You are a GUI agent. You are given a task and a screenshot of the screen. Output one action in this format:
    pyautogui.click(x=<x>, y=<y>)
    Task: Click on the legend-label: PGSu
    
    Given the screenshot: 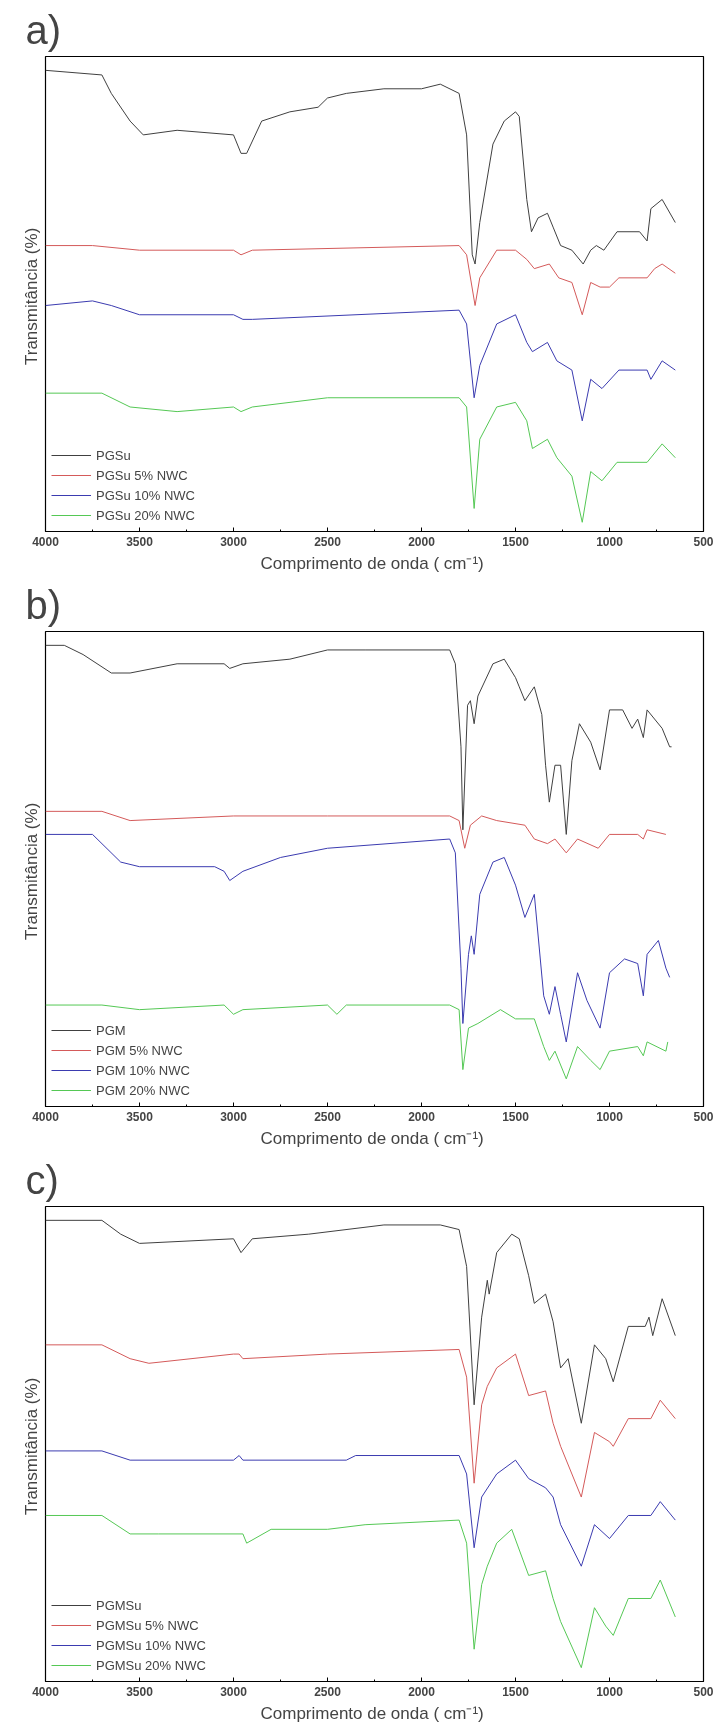 What is the action you would take?
    pyautogui.click(x=113, y=455)
    